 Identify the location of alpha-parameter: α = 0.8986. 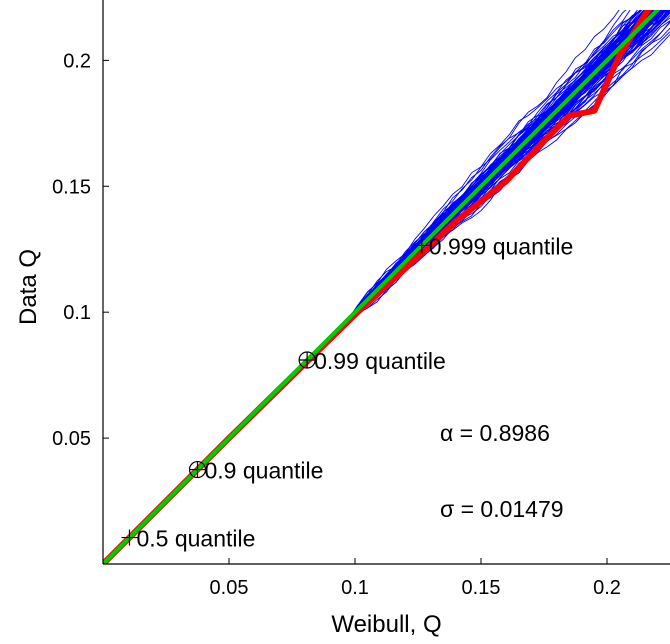
(495, 433).